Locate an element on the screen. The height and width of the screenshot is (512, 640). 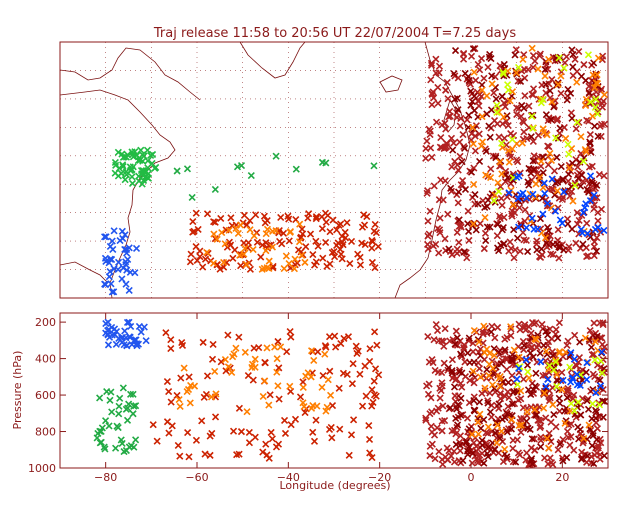
x-tick-label: −80 is located at coordinates (105, 477).